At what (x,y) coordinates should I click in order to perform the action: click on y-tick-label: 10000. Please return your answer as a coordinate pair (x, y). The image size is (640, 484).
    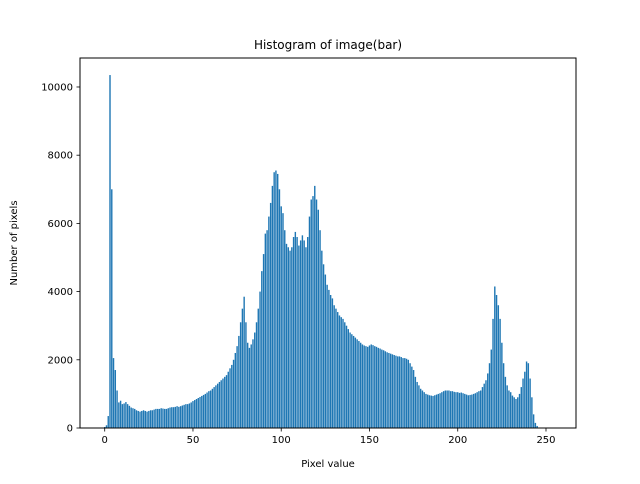
    Looking at the image, I should click on (57, 87).